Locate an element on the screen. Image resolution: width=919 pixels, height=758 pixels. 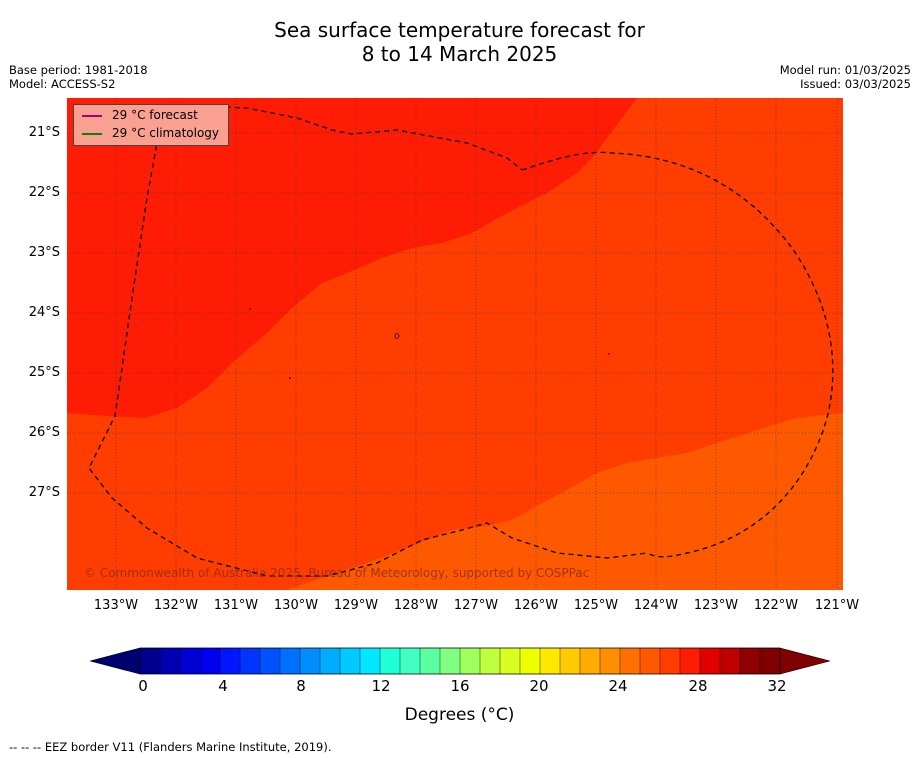
colorbar-tick-8: 8 is located at coordinates (301, 686).